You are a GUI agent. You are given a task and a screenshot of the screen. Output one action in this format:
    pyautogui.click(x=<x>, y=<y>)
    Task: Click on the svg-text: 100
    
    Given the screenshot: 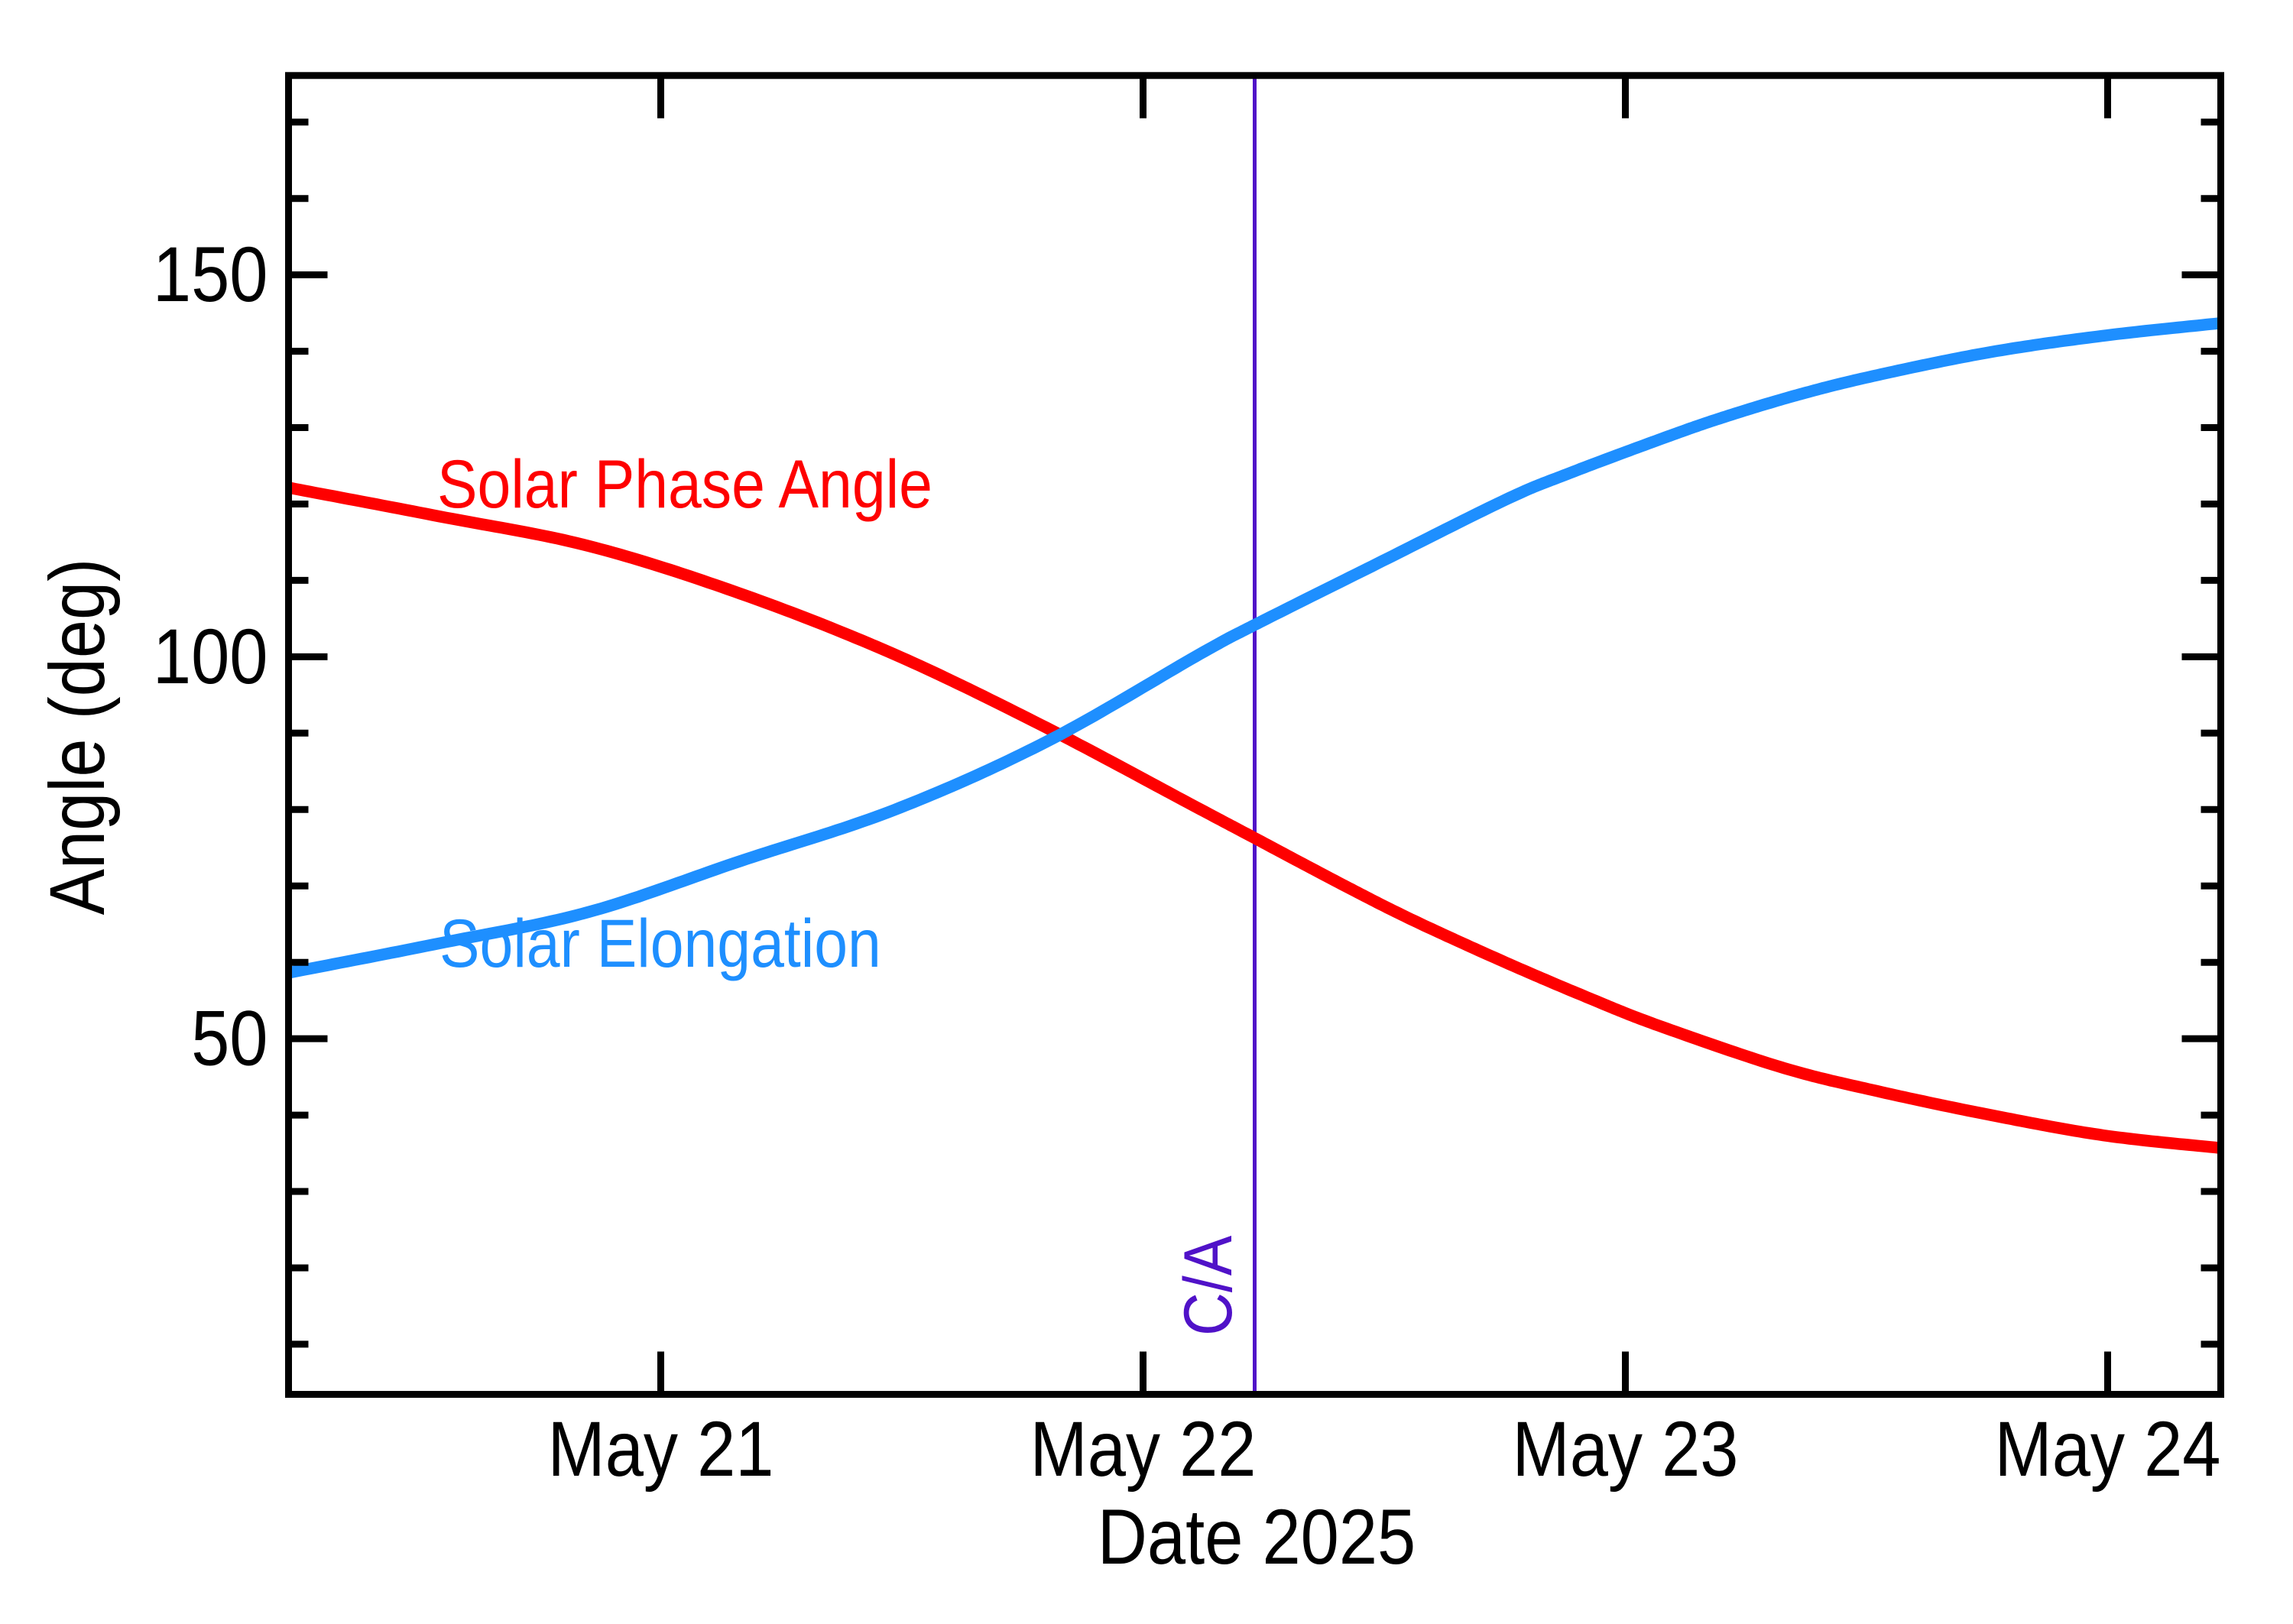 What is the action you would take?
    pyautogui.click(x=210, y=657)
    